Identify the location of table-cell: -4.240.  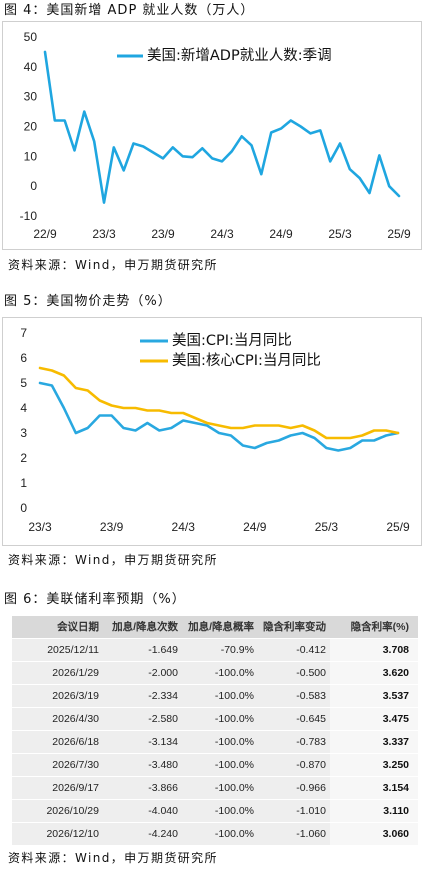
(163, 834).